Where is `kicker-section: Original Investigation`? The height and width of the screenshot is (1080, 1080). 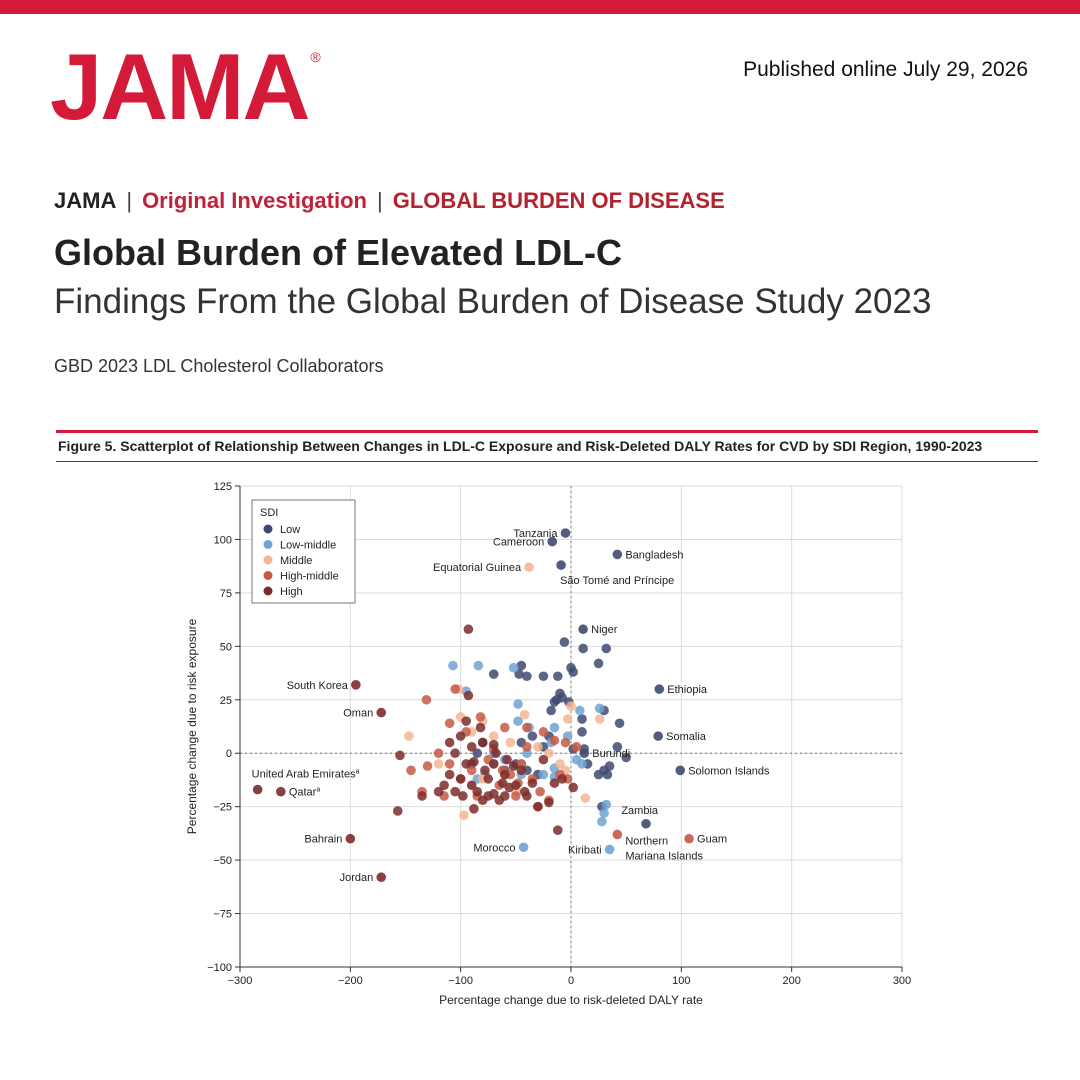
kicker-section: Original Investigation is located at coordinates (254, 200).